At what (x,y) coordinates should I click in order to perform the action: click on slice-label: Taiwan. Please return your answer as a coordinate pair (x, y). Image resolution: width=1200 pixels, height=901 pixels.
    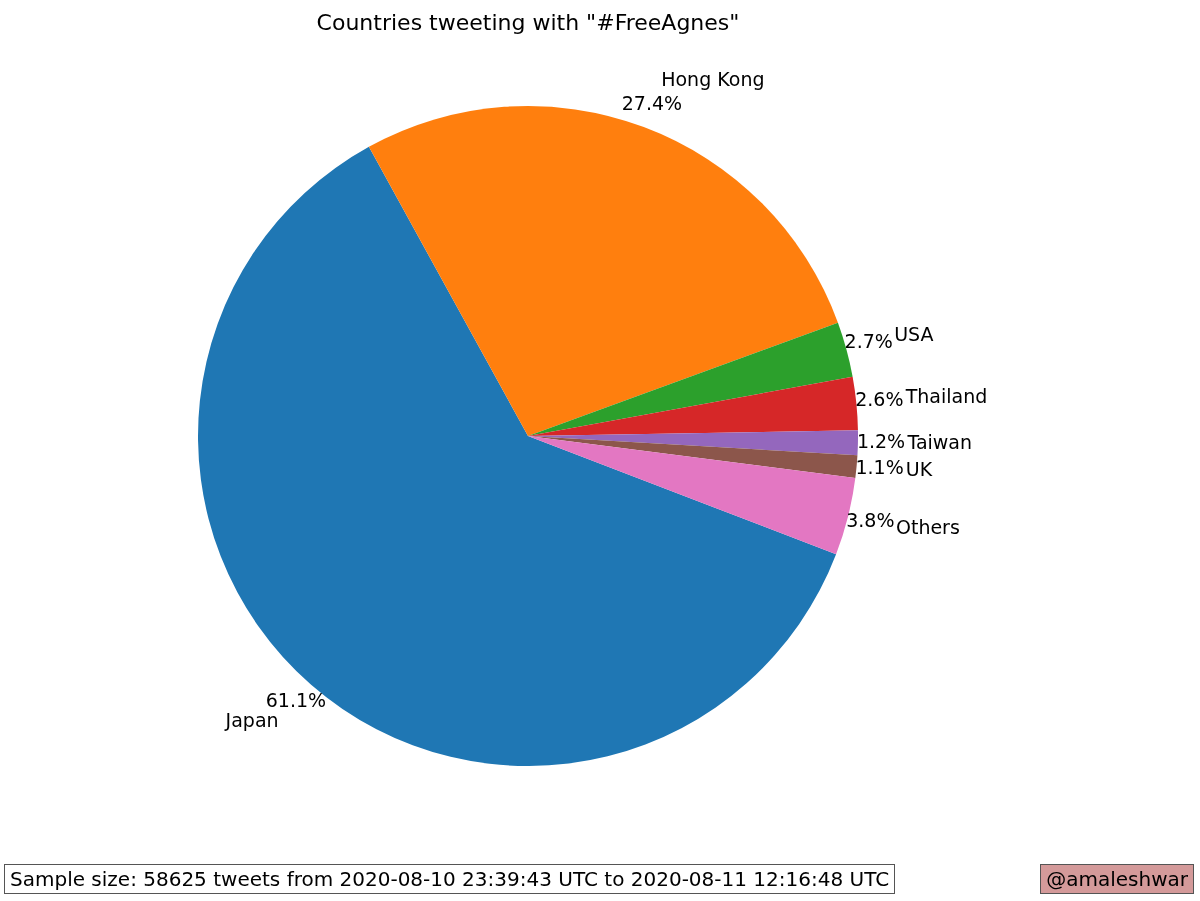
    Looking at the image, I should click on (939, 441).